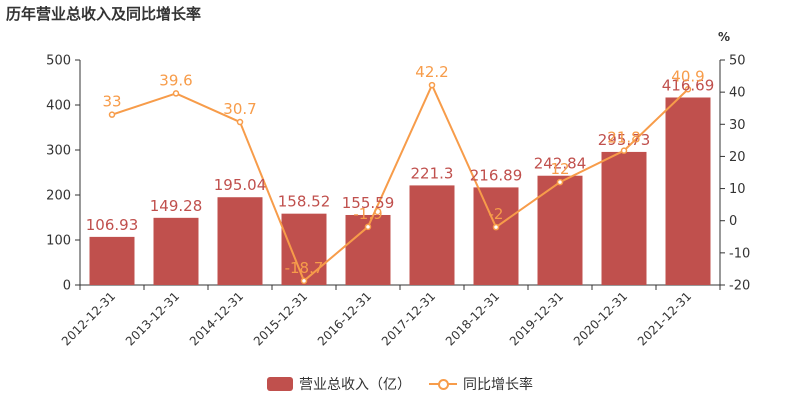 This screenshot has width=800, height=400. I want to click on line-value-label: 39.6, so click(175, 80).